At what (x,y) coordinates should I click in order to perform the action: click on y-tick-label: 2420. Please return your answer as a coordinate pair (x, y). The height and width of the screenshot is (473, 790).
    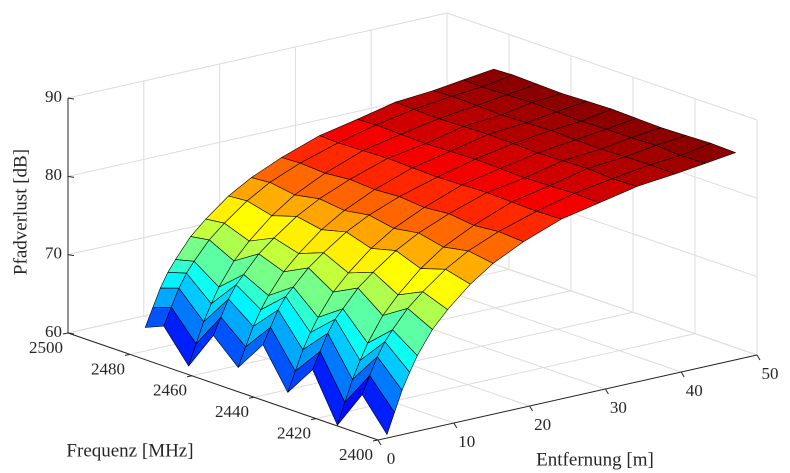
    Looking at the image, I should click on (294, 433).